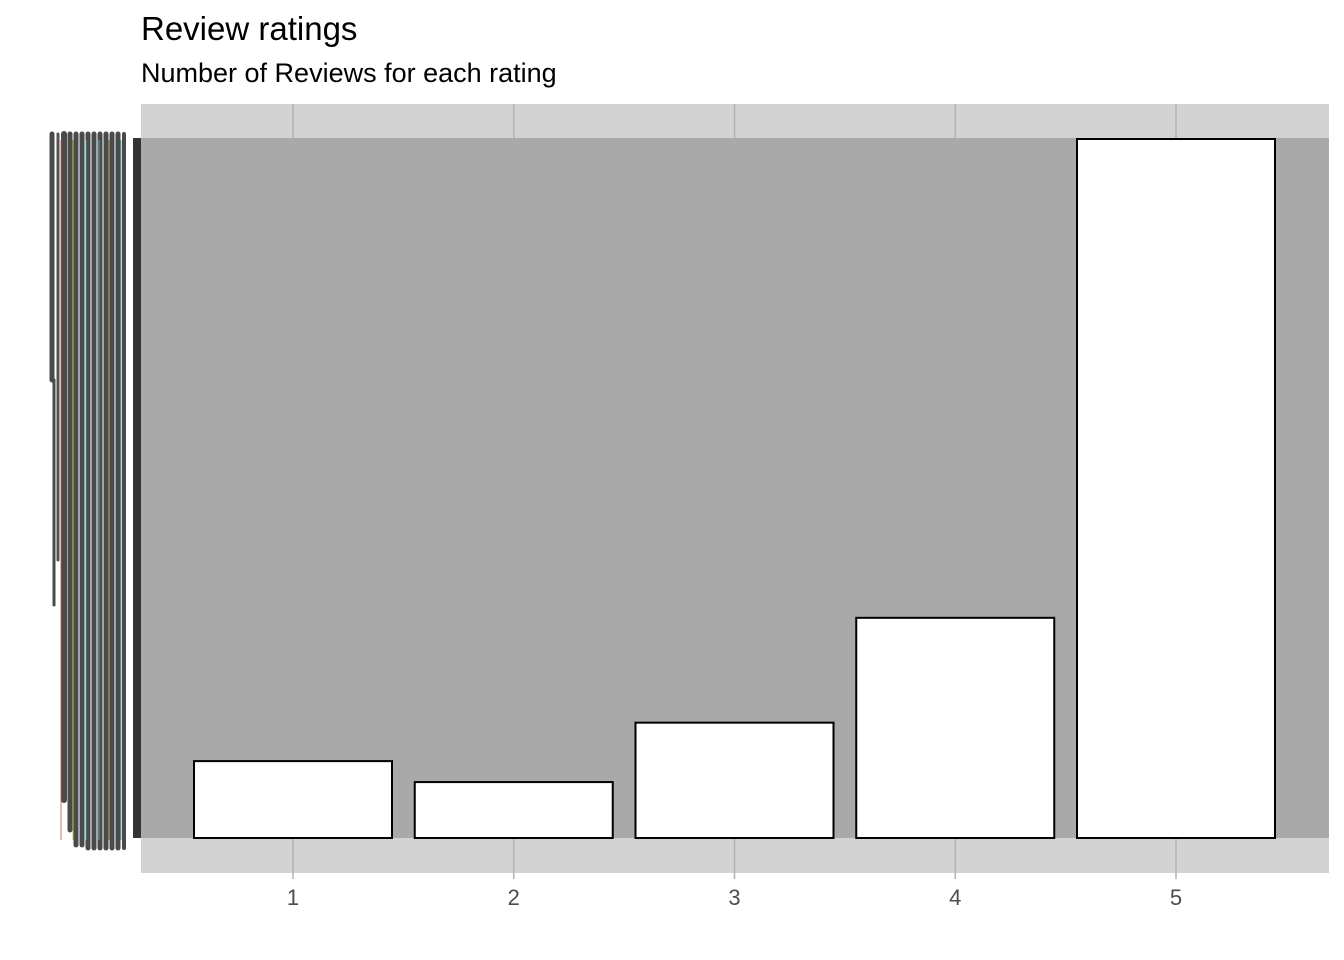 The width and height of the screenshot is (1344, 960). Describe the element at coordinates (1176, 897) in the screenshot. I see `x-tick-label: 5` at that location.